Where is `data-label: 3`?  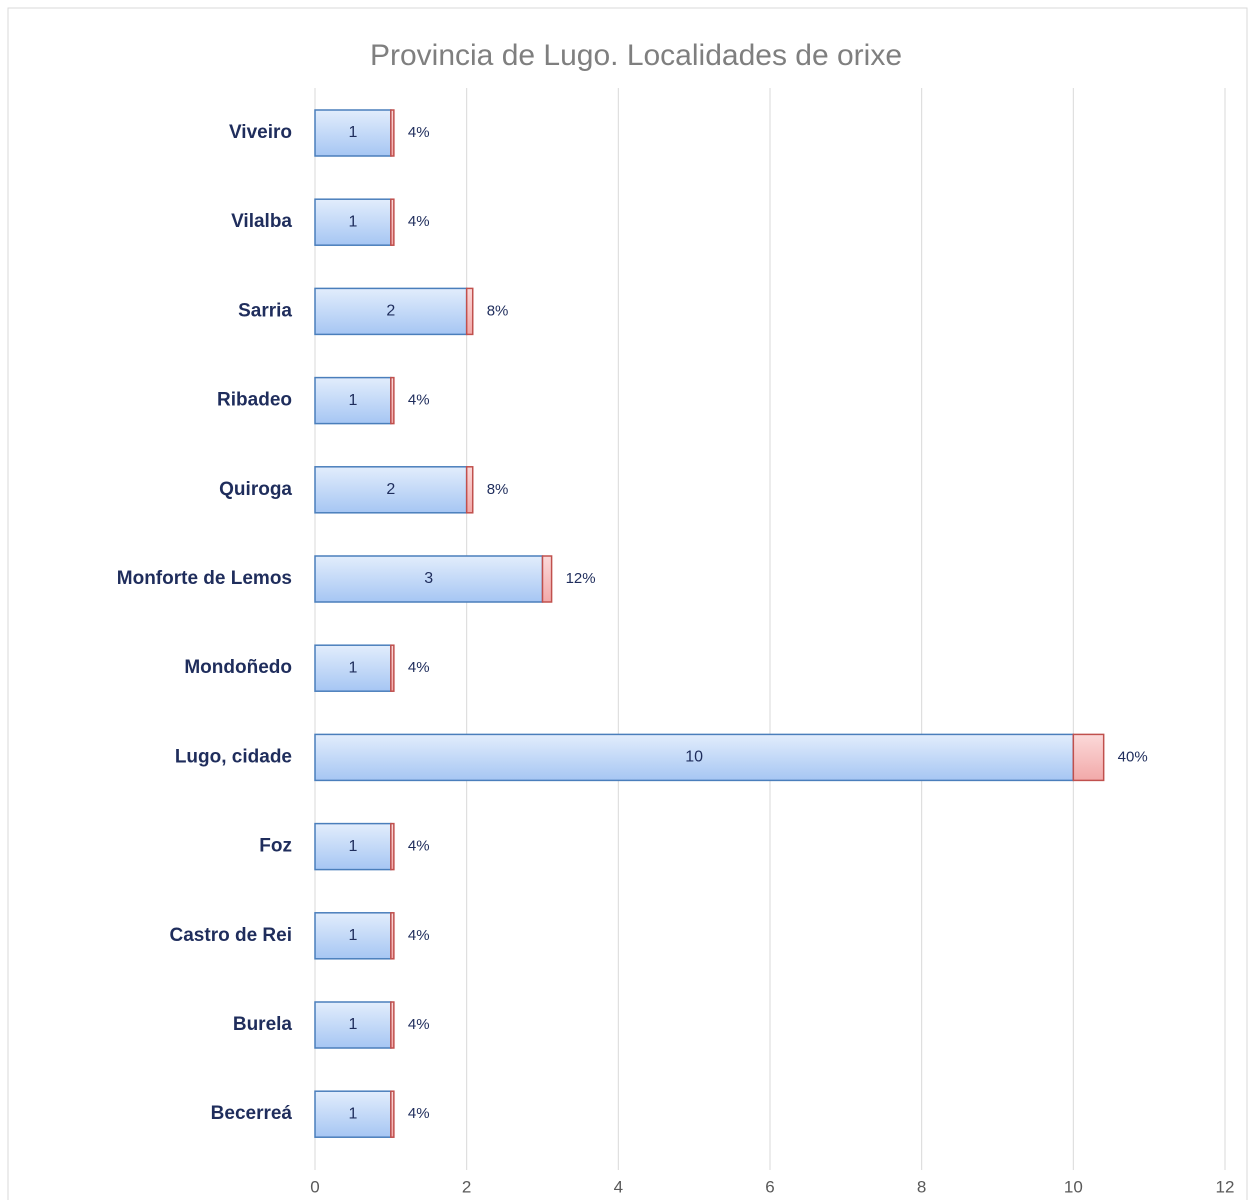 data-label: 3 is located at coordinates (428, 578).